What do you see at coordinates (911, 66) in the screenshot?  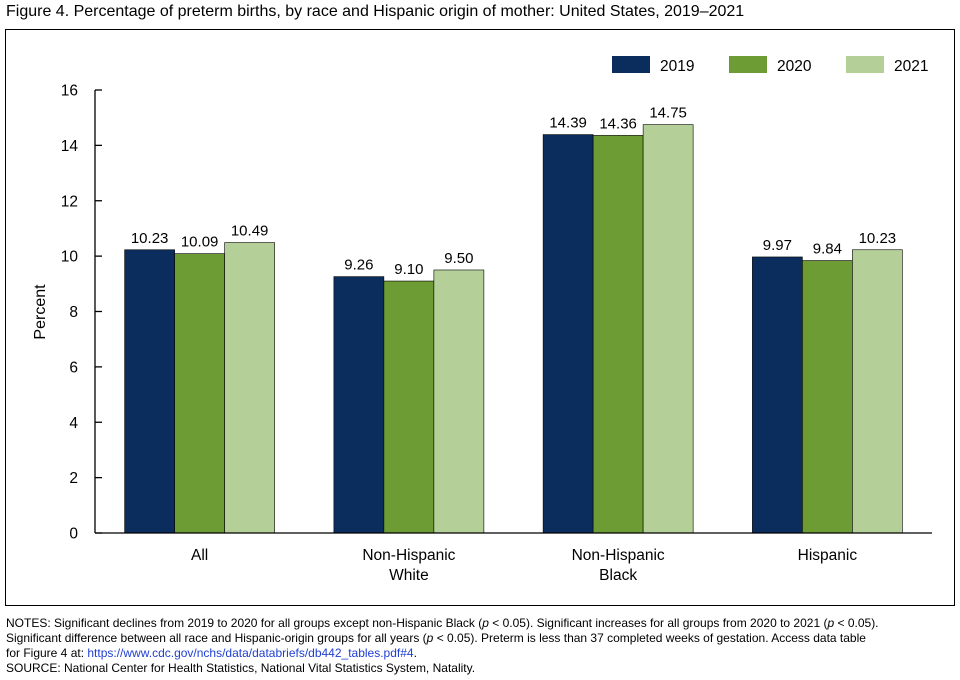 I see `legend-label: 2021` at bounding box center [911, 66].